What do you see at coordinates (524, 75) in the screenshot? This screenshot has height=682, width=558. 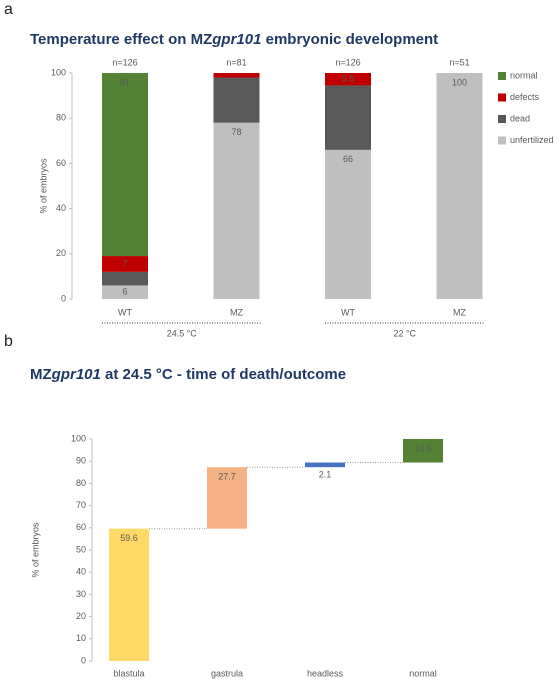 I see `legend-label: normal` at bounding box center [524, 75].